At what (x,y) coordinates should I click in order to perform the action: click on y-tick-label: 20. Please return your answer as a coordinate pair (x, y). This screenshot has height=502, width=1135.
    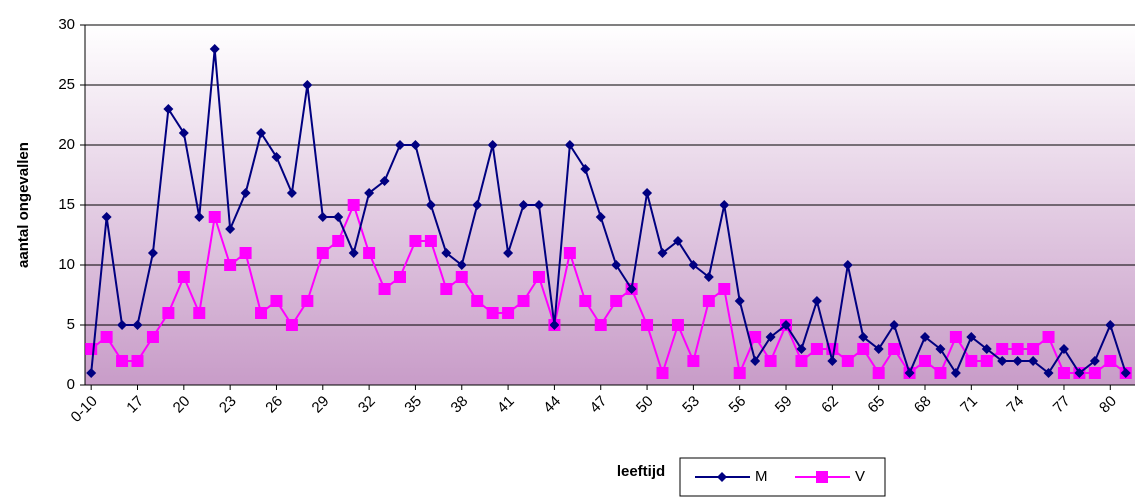
    Looking at the image, I should click on (66, 144).